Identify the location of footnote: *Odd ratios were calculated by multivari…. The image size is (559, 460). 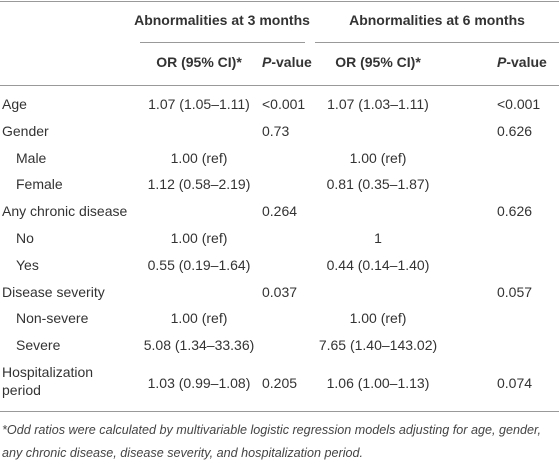
(272, 441).